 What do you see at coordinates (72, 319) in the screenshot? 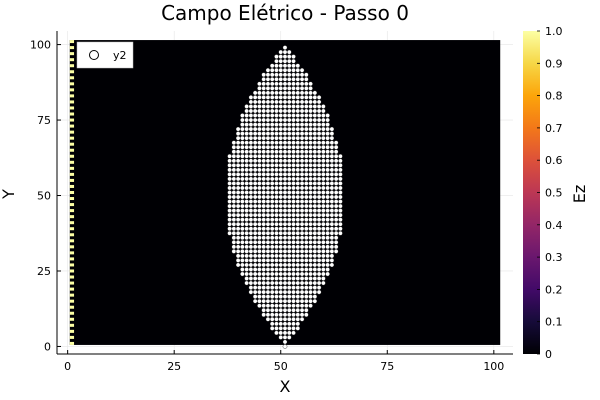
I see `heatmap-source-cell` at bounding box center [72, 319].